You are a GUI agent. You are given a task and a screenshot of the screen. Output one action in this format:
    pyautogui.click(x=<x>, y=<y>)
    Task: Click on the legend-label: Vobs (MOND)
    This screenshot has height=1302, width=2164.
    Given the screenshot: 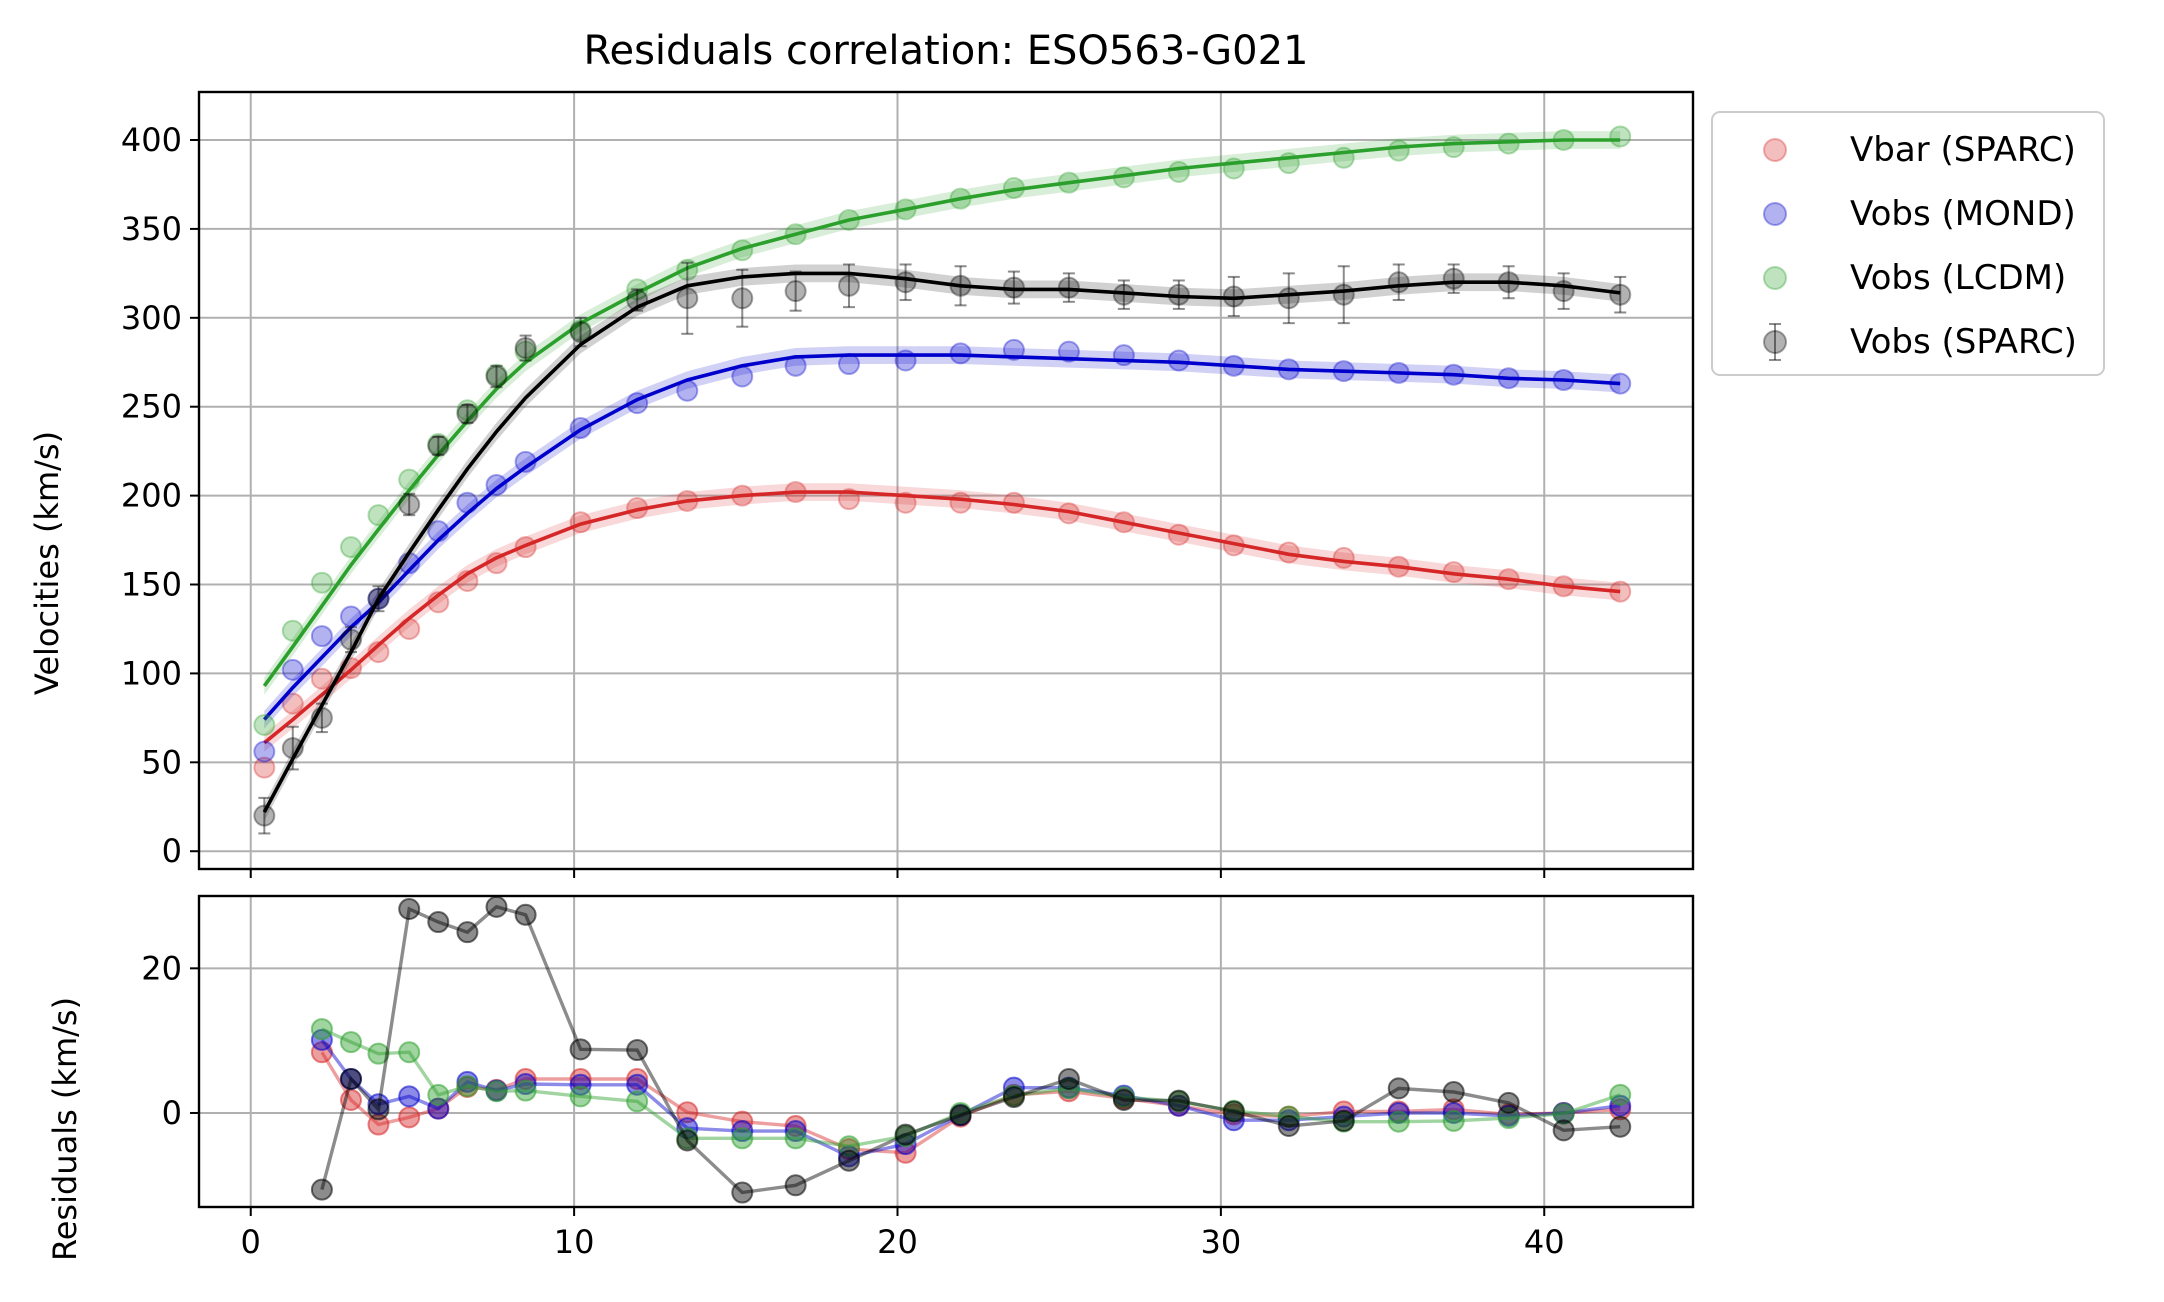 What is the action you would take?
    pyautogui.click(x=1963, y=214)
    